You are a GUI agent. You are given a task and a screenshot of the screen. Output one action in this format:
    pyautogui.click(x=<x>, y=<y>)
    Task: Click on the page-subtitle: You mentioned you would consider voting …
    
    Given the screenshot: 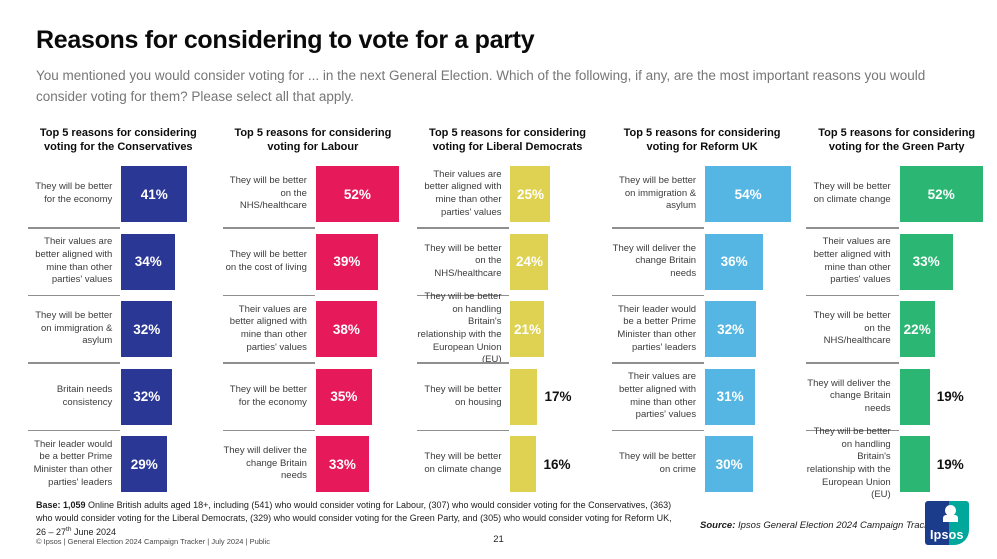 What is the action you would take?
    pyautogui.click(x=481, y=86)
    